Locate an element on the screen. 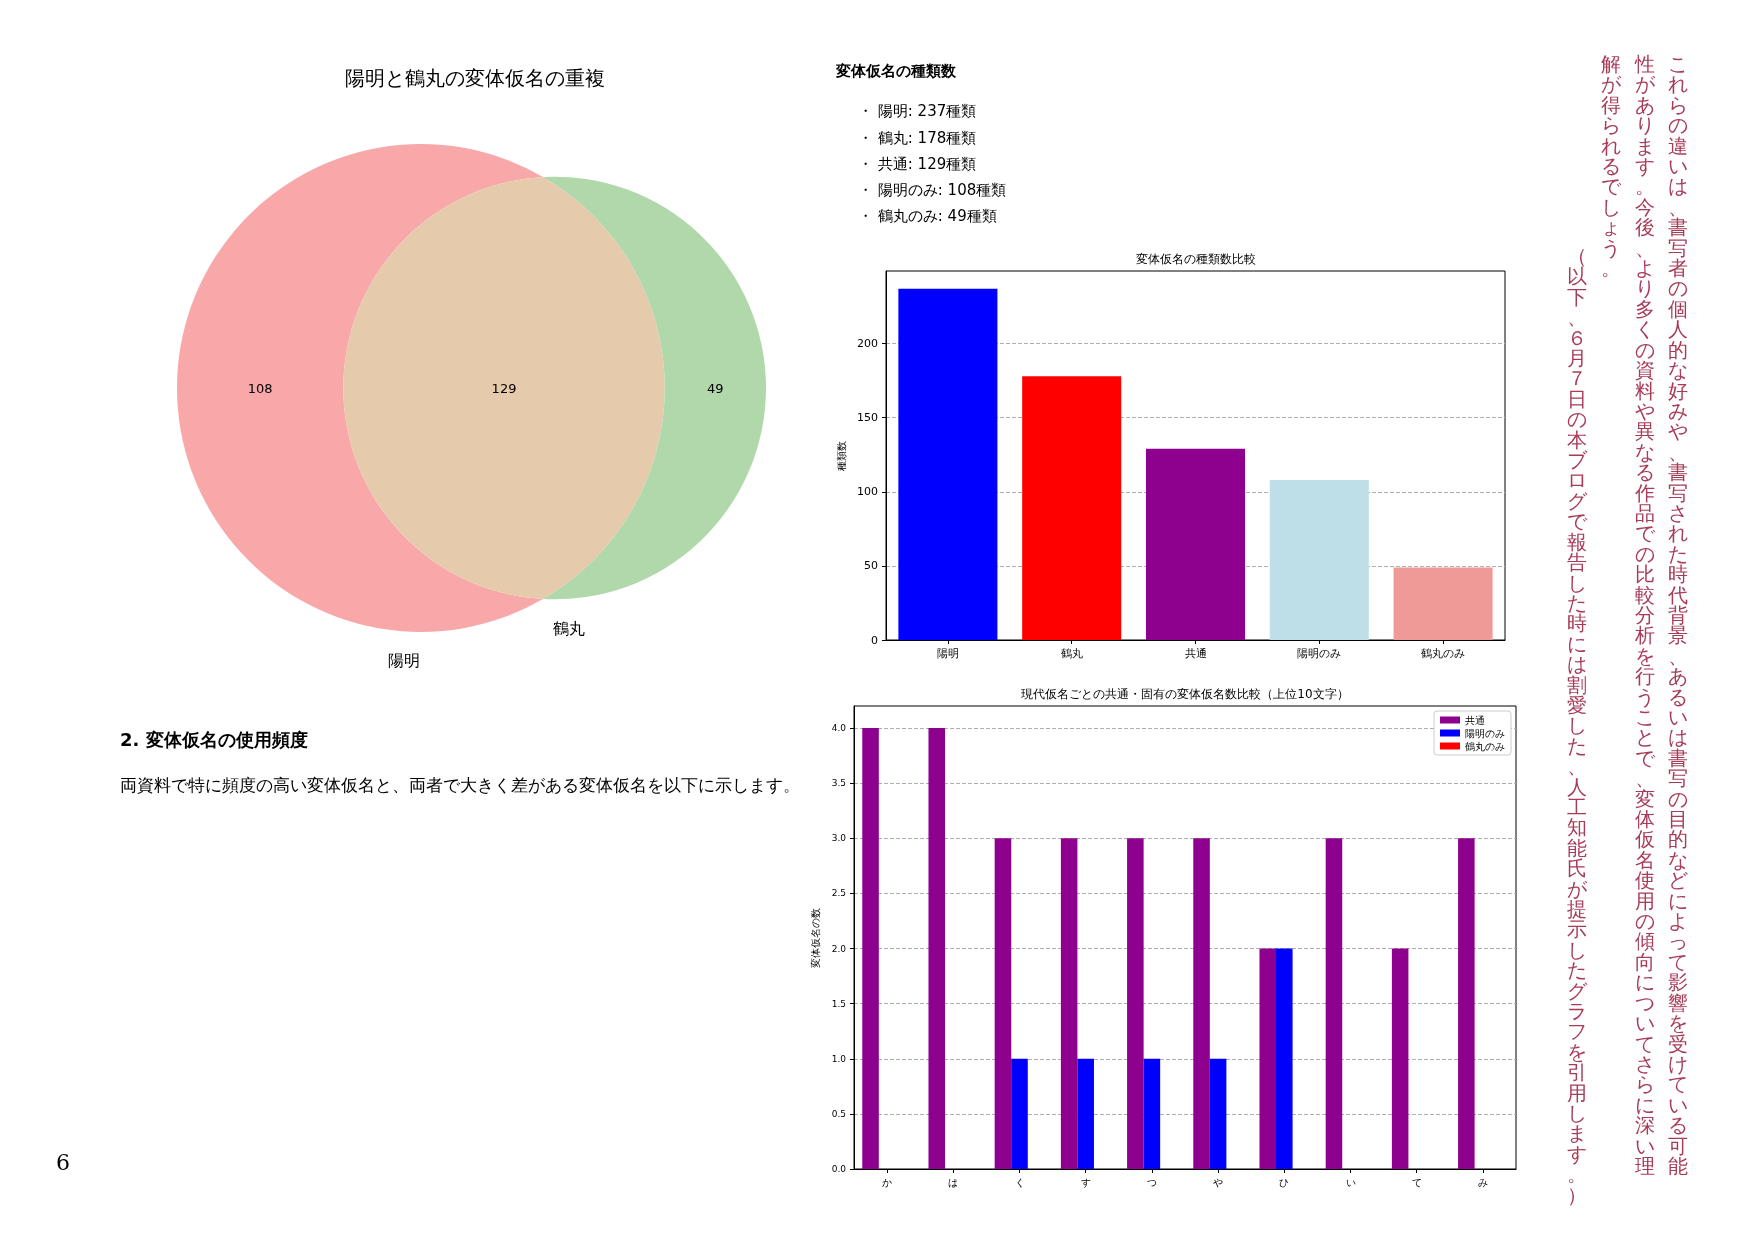  text: ・ 共通: 129種類 is located at coordinates (918, 164).